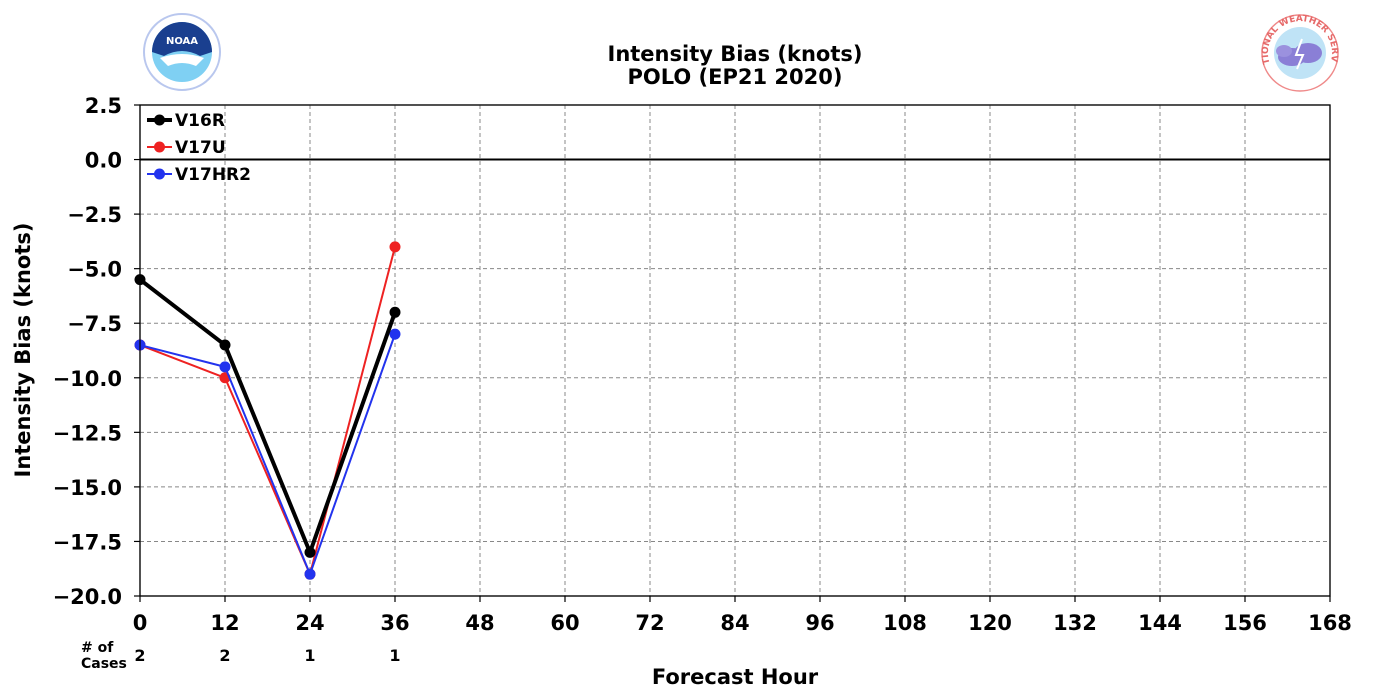 Image resolution: width=1400 pixels, height=700 pixels. Describe the element at coordinates (735, 677) in the screenshot. I see `x-axis-label: Forecast Hour` at that location.